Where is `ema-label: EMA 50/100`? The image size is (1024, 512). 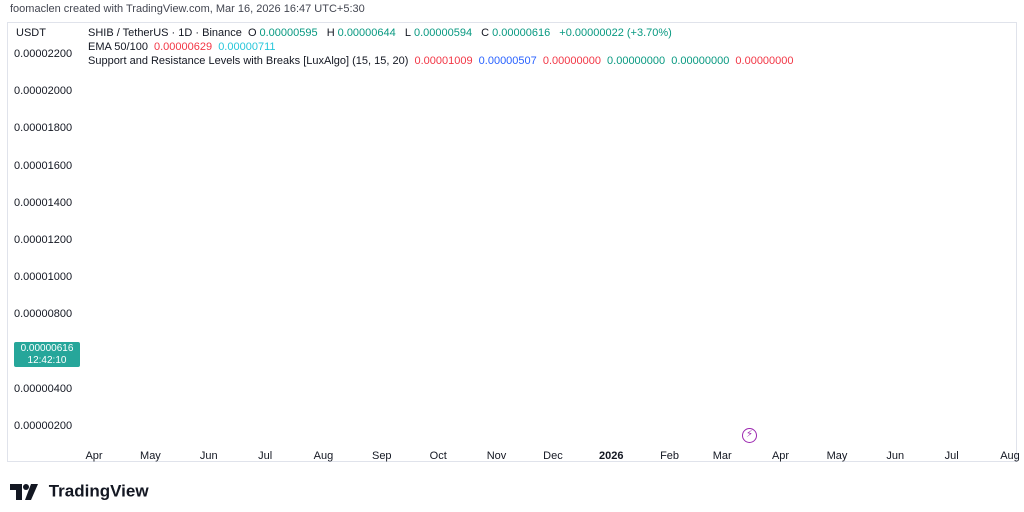
ema-label: EMA 50/100 is located at coordinates (118, 47).